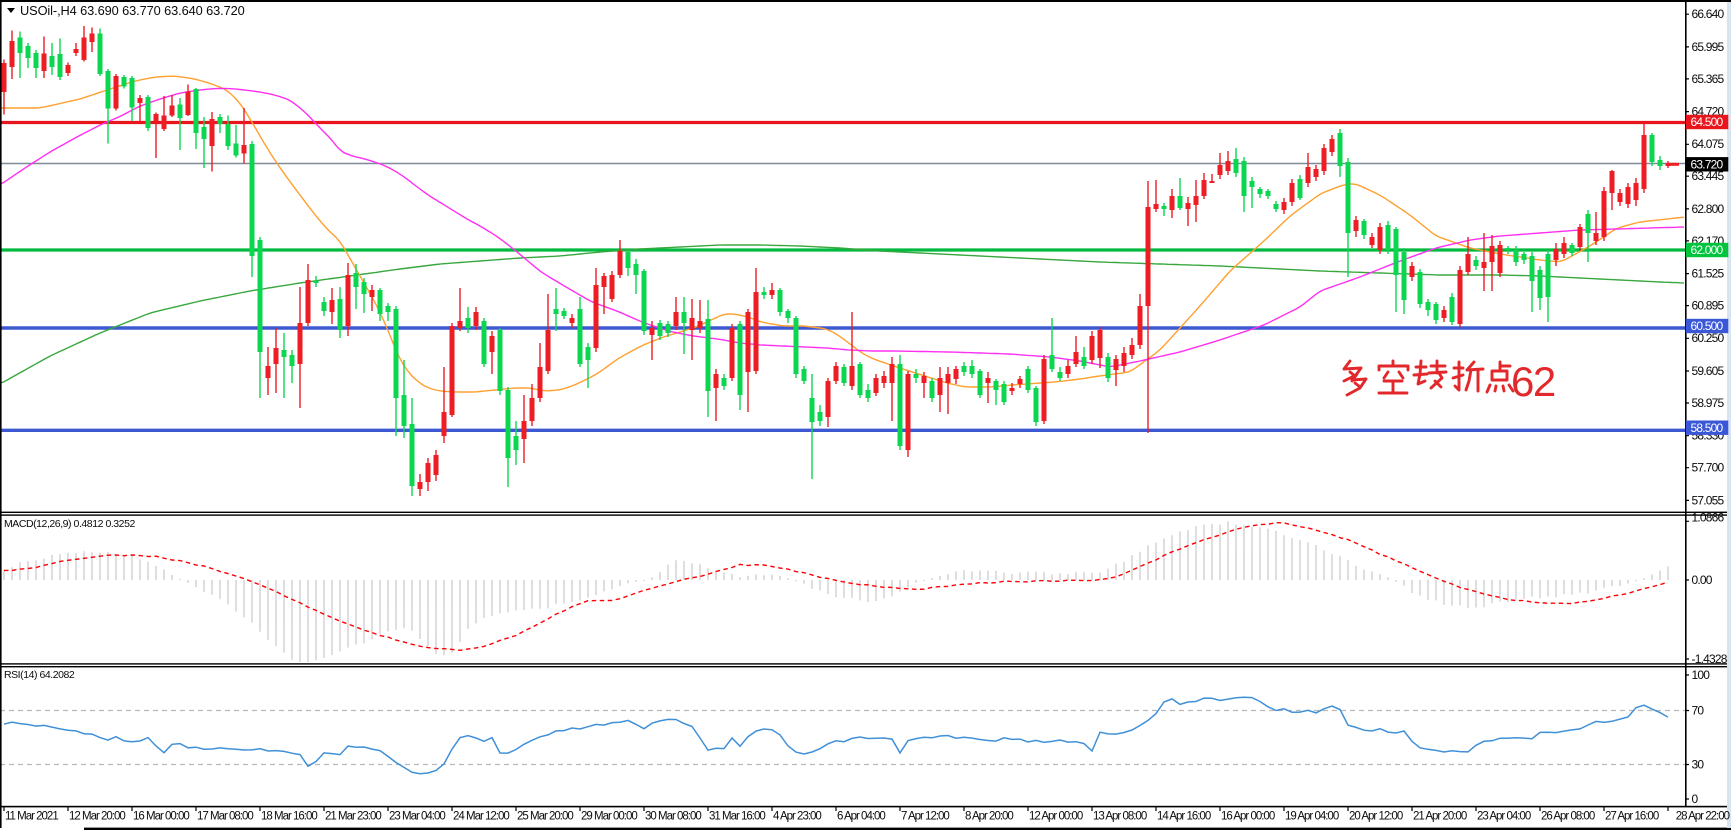  I want to click on svg-text: 6 Apr 04:00, so click(861, 817).